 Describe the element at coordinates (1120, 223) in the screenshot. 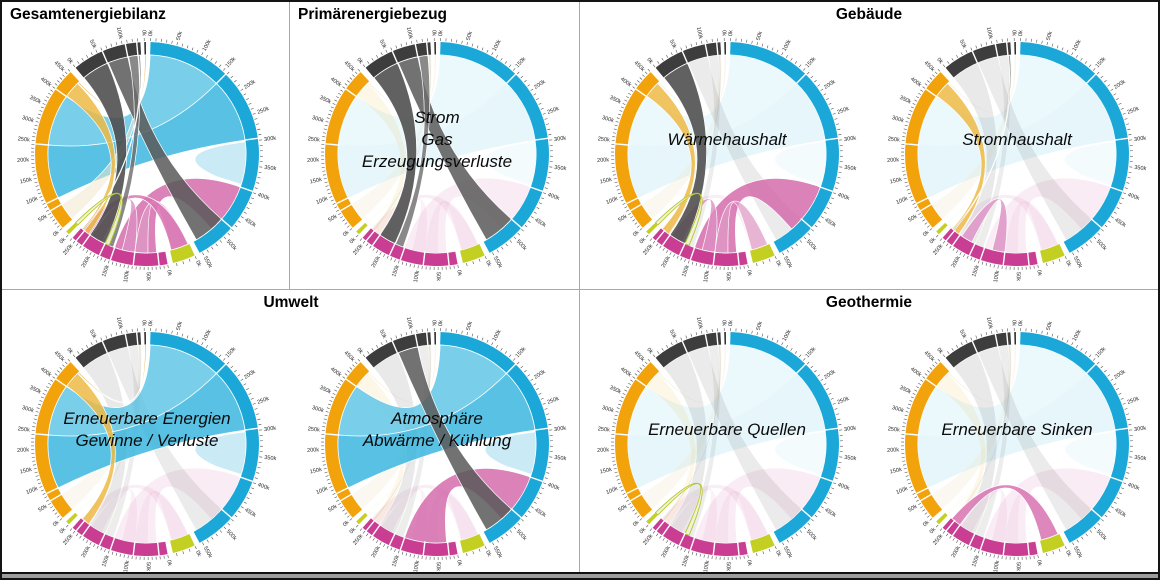

I see `tick-label: 450k` at that location.